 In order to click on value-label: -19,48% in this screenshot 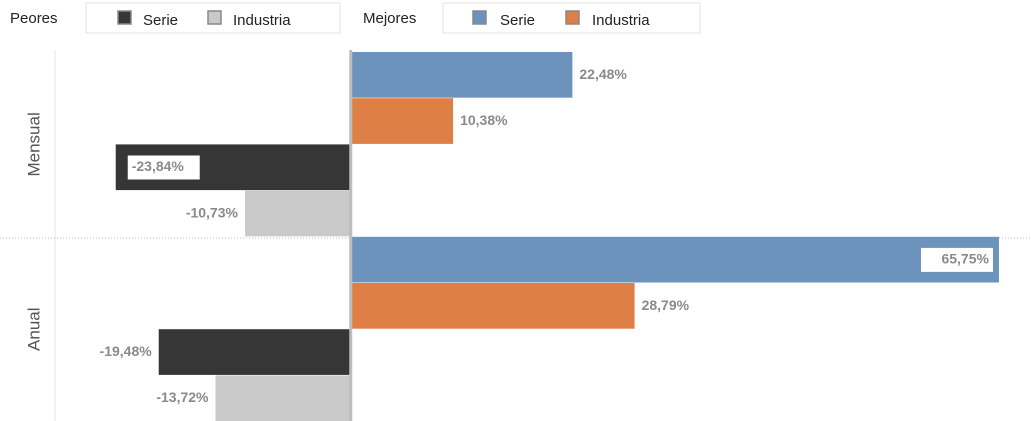, I will do `click(126, 351)`.